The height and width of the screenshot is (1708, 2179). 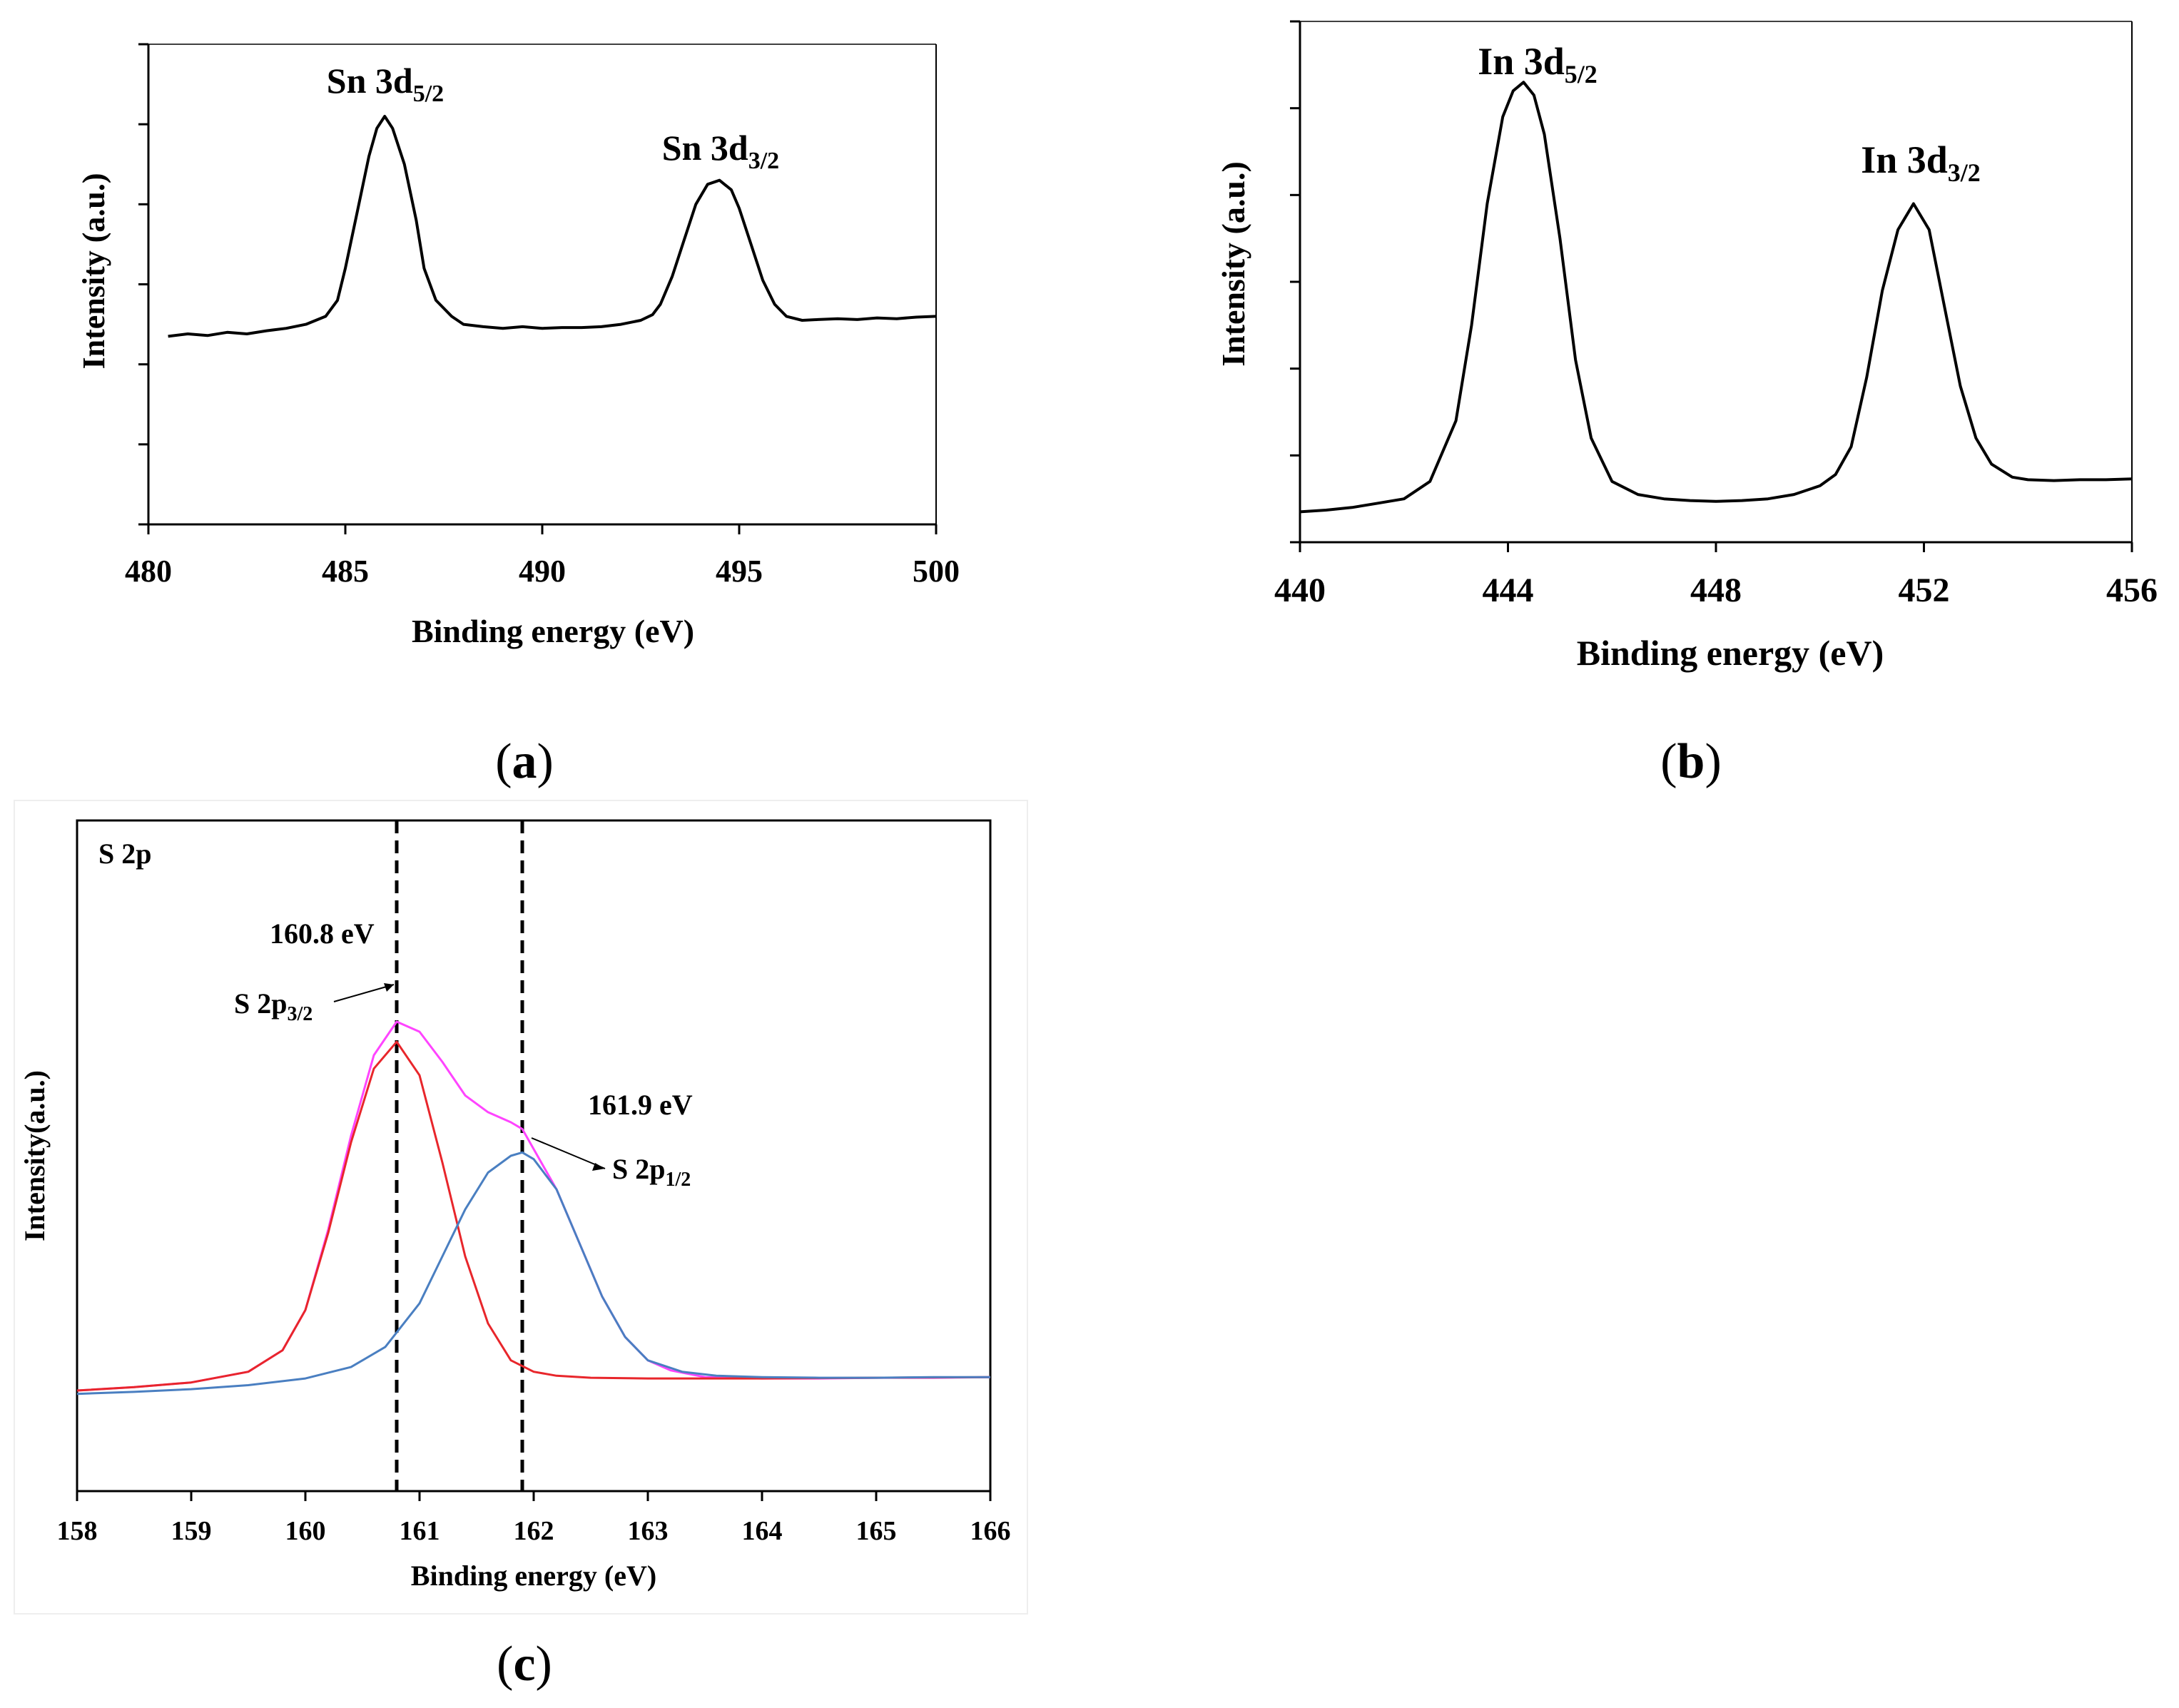 I want to click on plot-area-b: 440 444 448 452 456, so click(x=1716, y=314).